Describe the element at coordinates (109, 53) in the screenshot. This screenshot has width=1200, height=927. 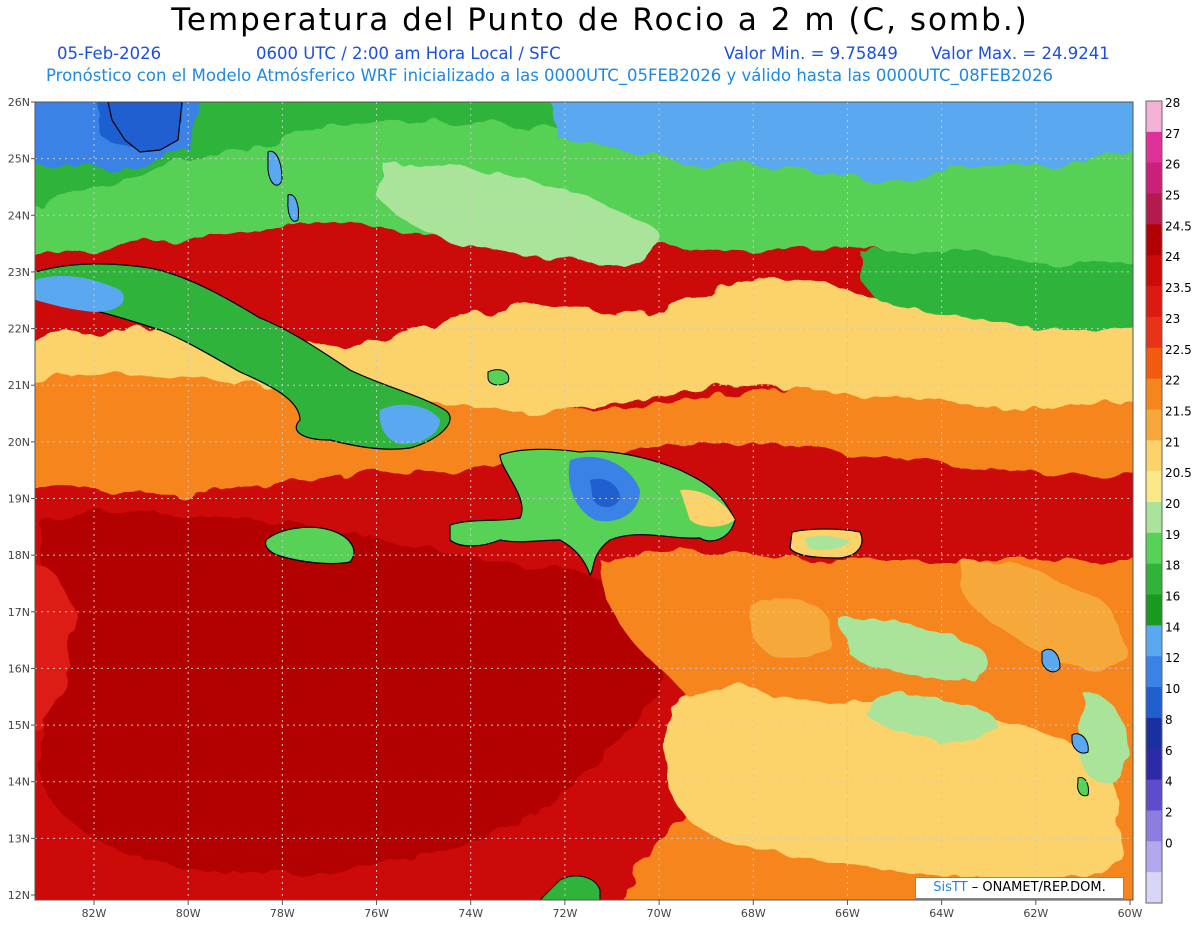
I see `forecast-date: 05-Feb-2026` at that location.